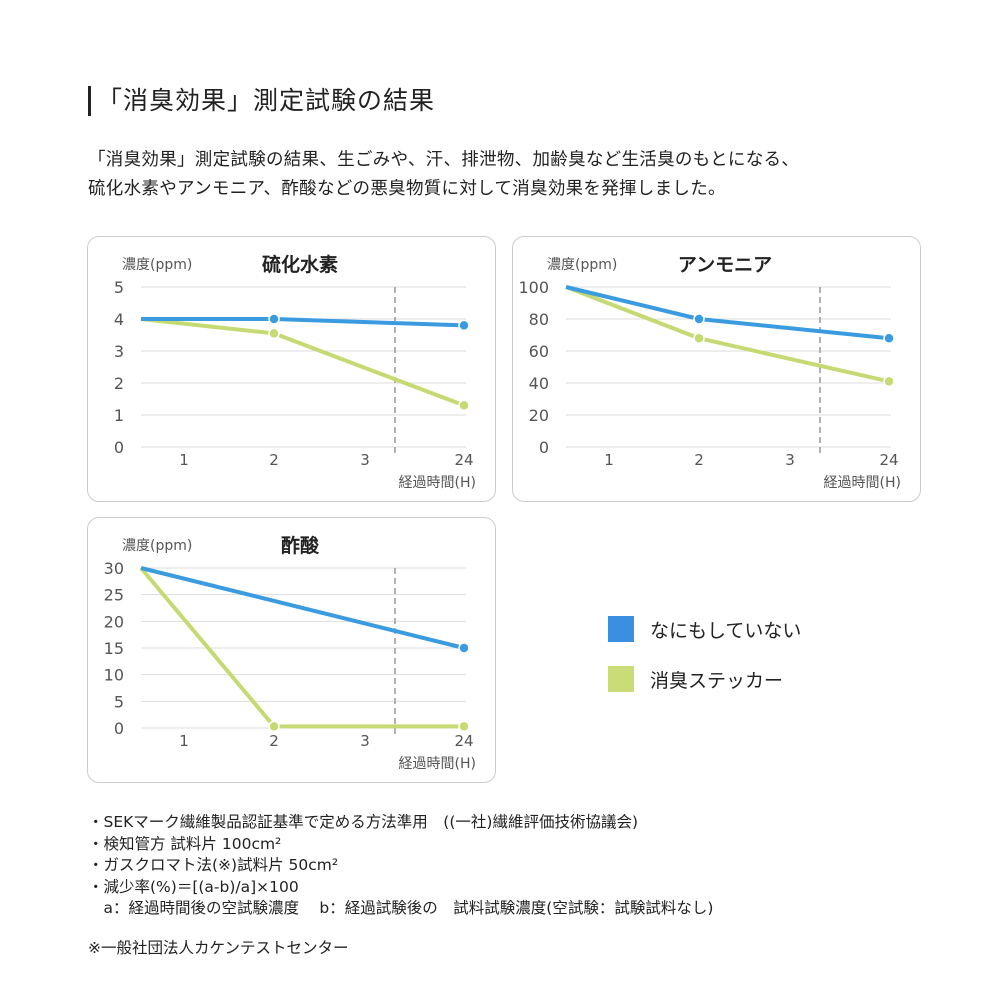 Image resolution: width=1000 pixels, height=1000 pixels. Describe the element at coordinates (193, 886) in the screenshot. I see `note: ・減少率(%)＝[(a-b)/a]×100` at that location.